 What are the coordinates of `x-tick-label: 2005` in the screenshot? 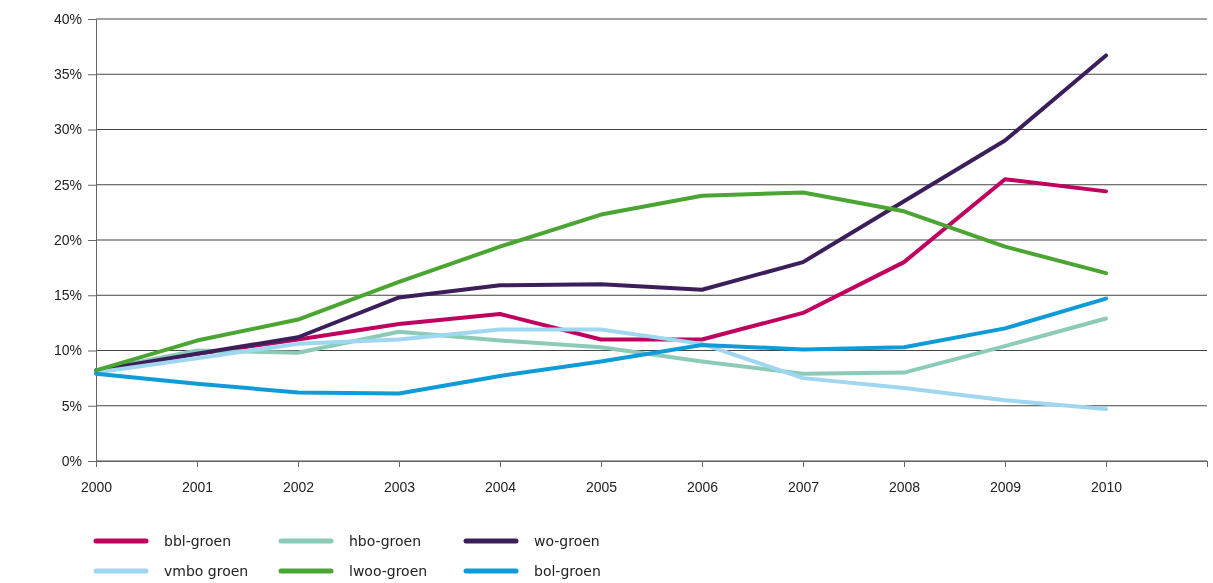 It's located at (601, 487).